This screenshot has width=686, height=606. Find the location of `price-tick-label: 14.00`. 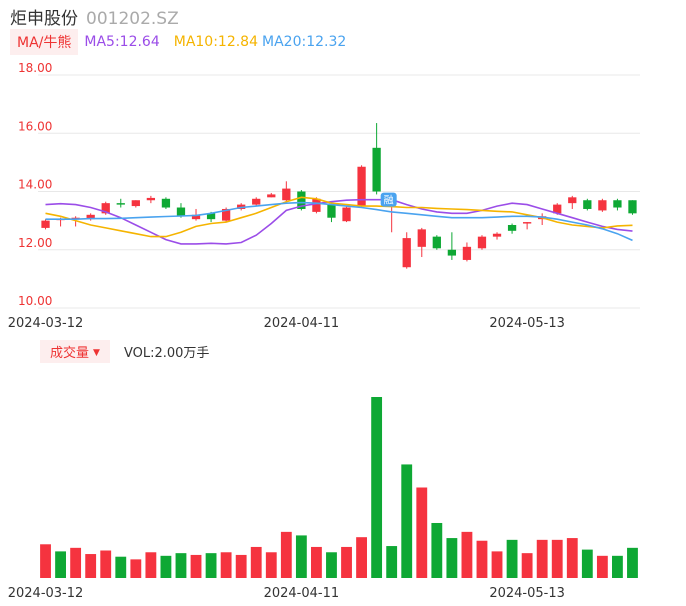

price-tick-label: 14.00 is located at coordinates (35, 185).